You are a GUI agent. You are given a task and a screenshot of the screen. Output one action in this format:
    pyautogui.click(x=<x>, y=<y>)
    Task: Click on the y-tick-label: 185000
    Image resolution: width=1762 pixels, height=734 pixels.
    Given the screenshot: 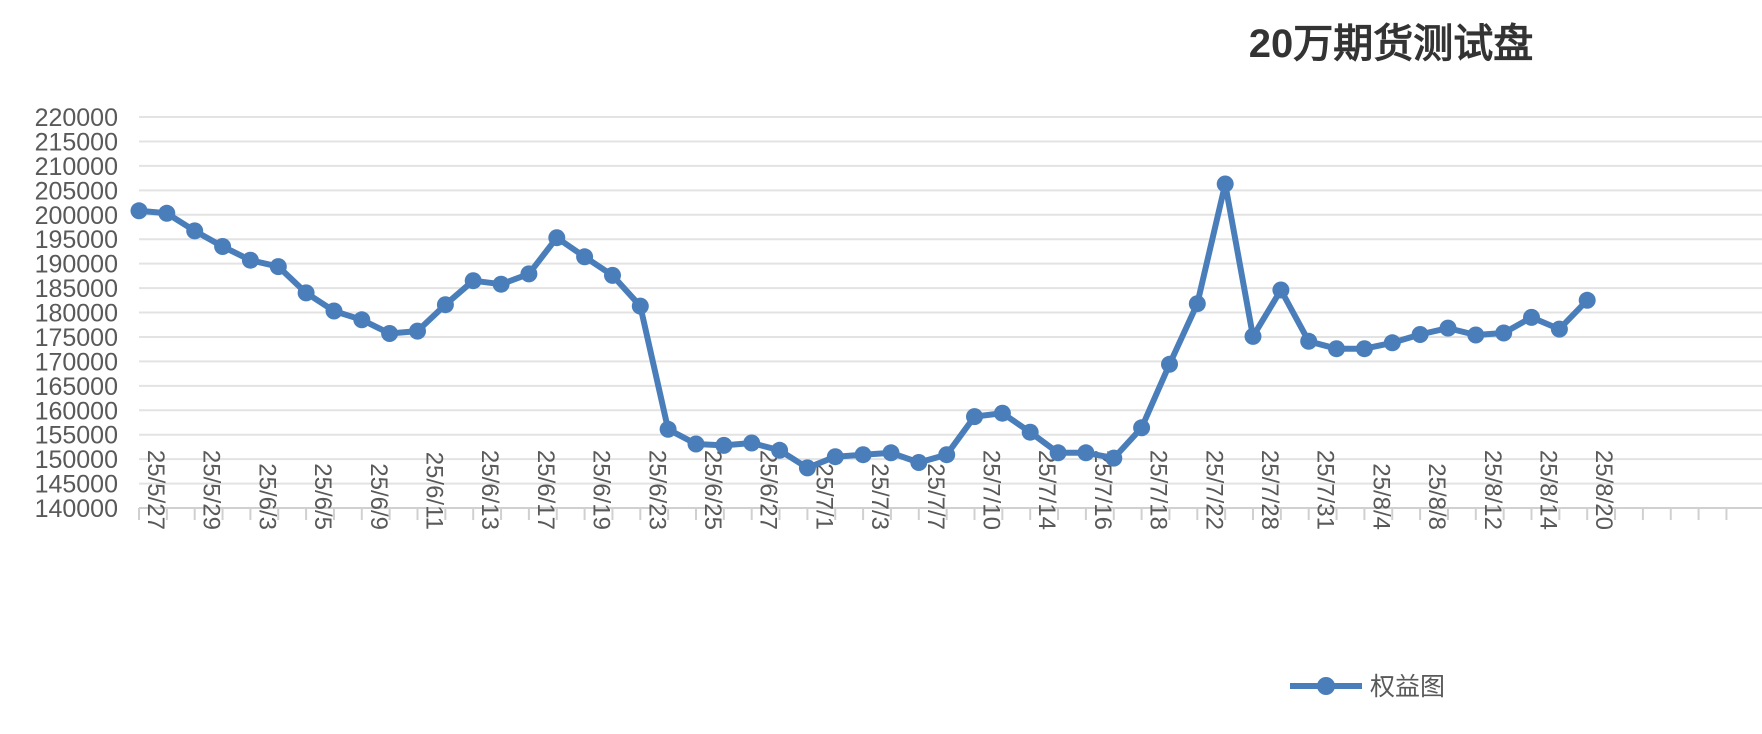 What is the action you would take?
    pyautogui.click(x=76, y=289)
    